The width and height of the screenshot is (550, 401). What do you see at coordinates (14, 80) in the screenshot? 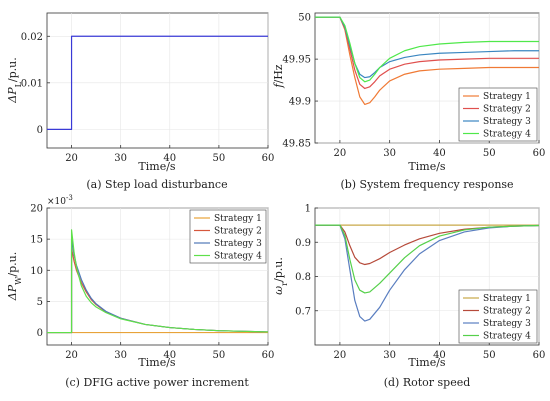
I see `y-axis-label-a: ΔPL/p.u.` at bounding box center [14, 80].